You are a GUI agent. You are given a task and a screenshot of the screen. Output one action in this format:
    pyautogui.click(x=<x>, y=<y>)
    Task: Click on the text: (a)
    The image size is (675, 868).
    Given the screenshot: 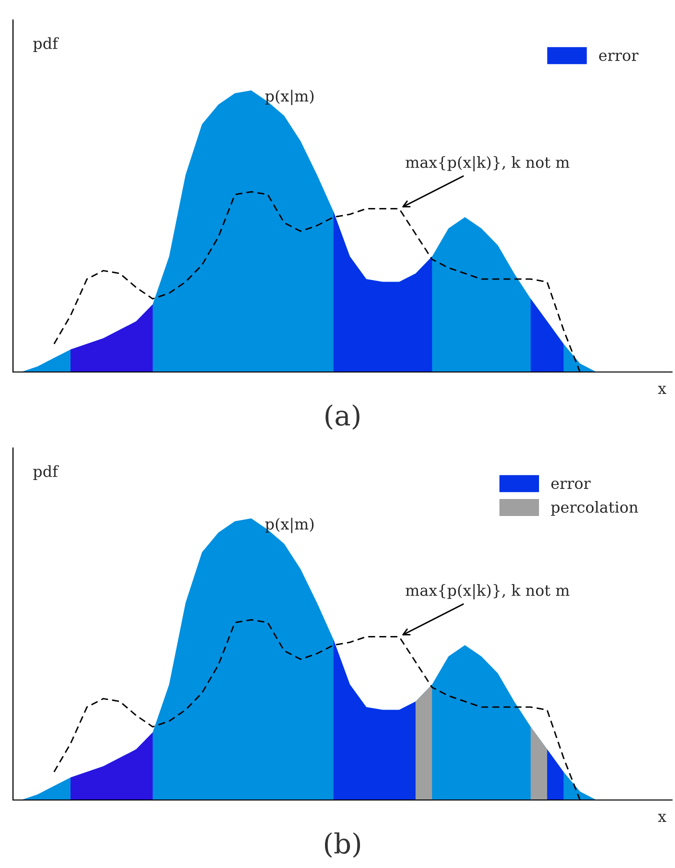 What is the action you would take?
    pyautogui.click(x=343, y=417)
    